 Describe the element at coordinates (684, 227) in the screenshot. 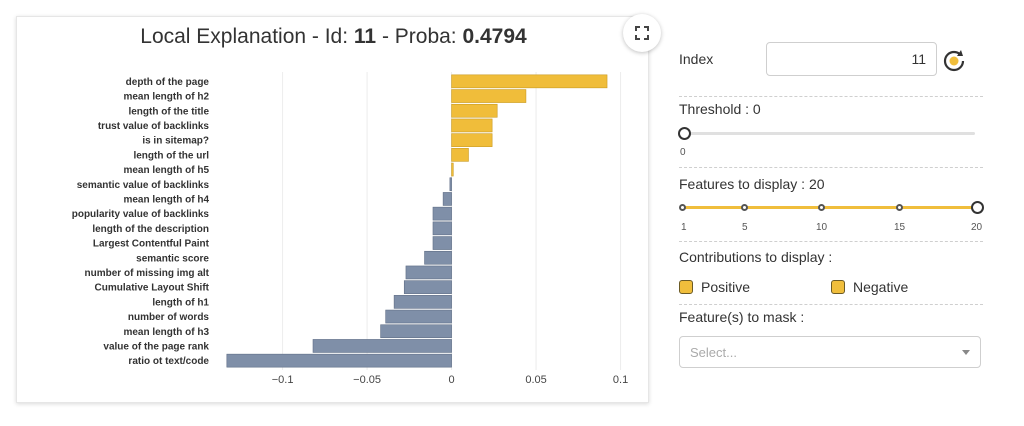

I see `features-tick: 1` at that location.